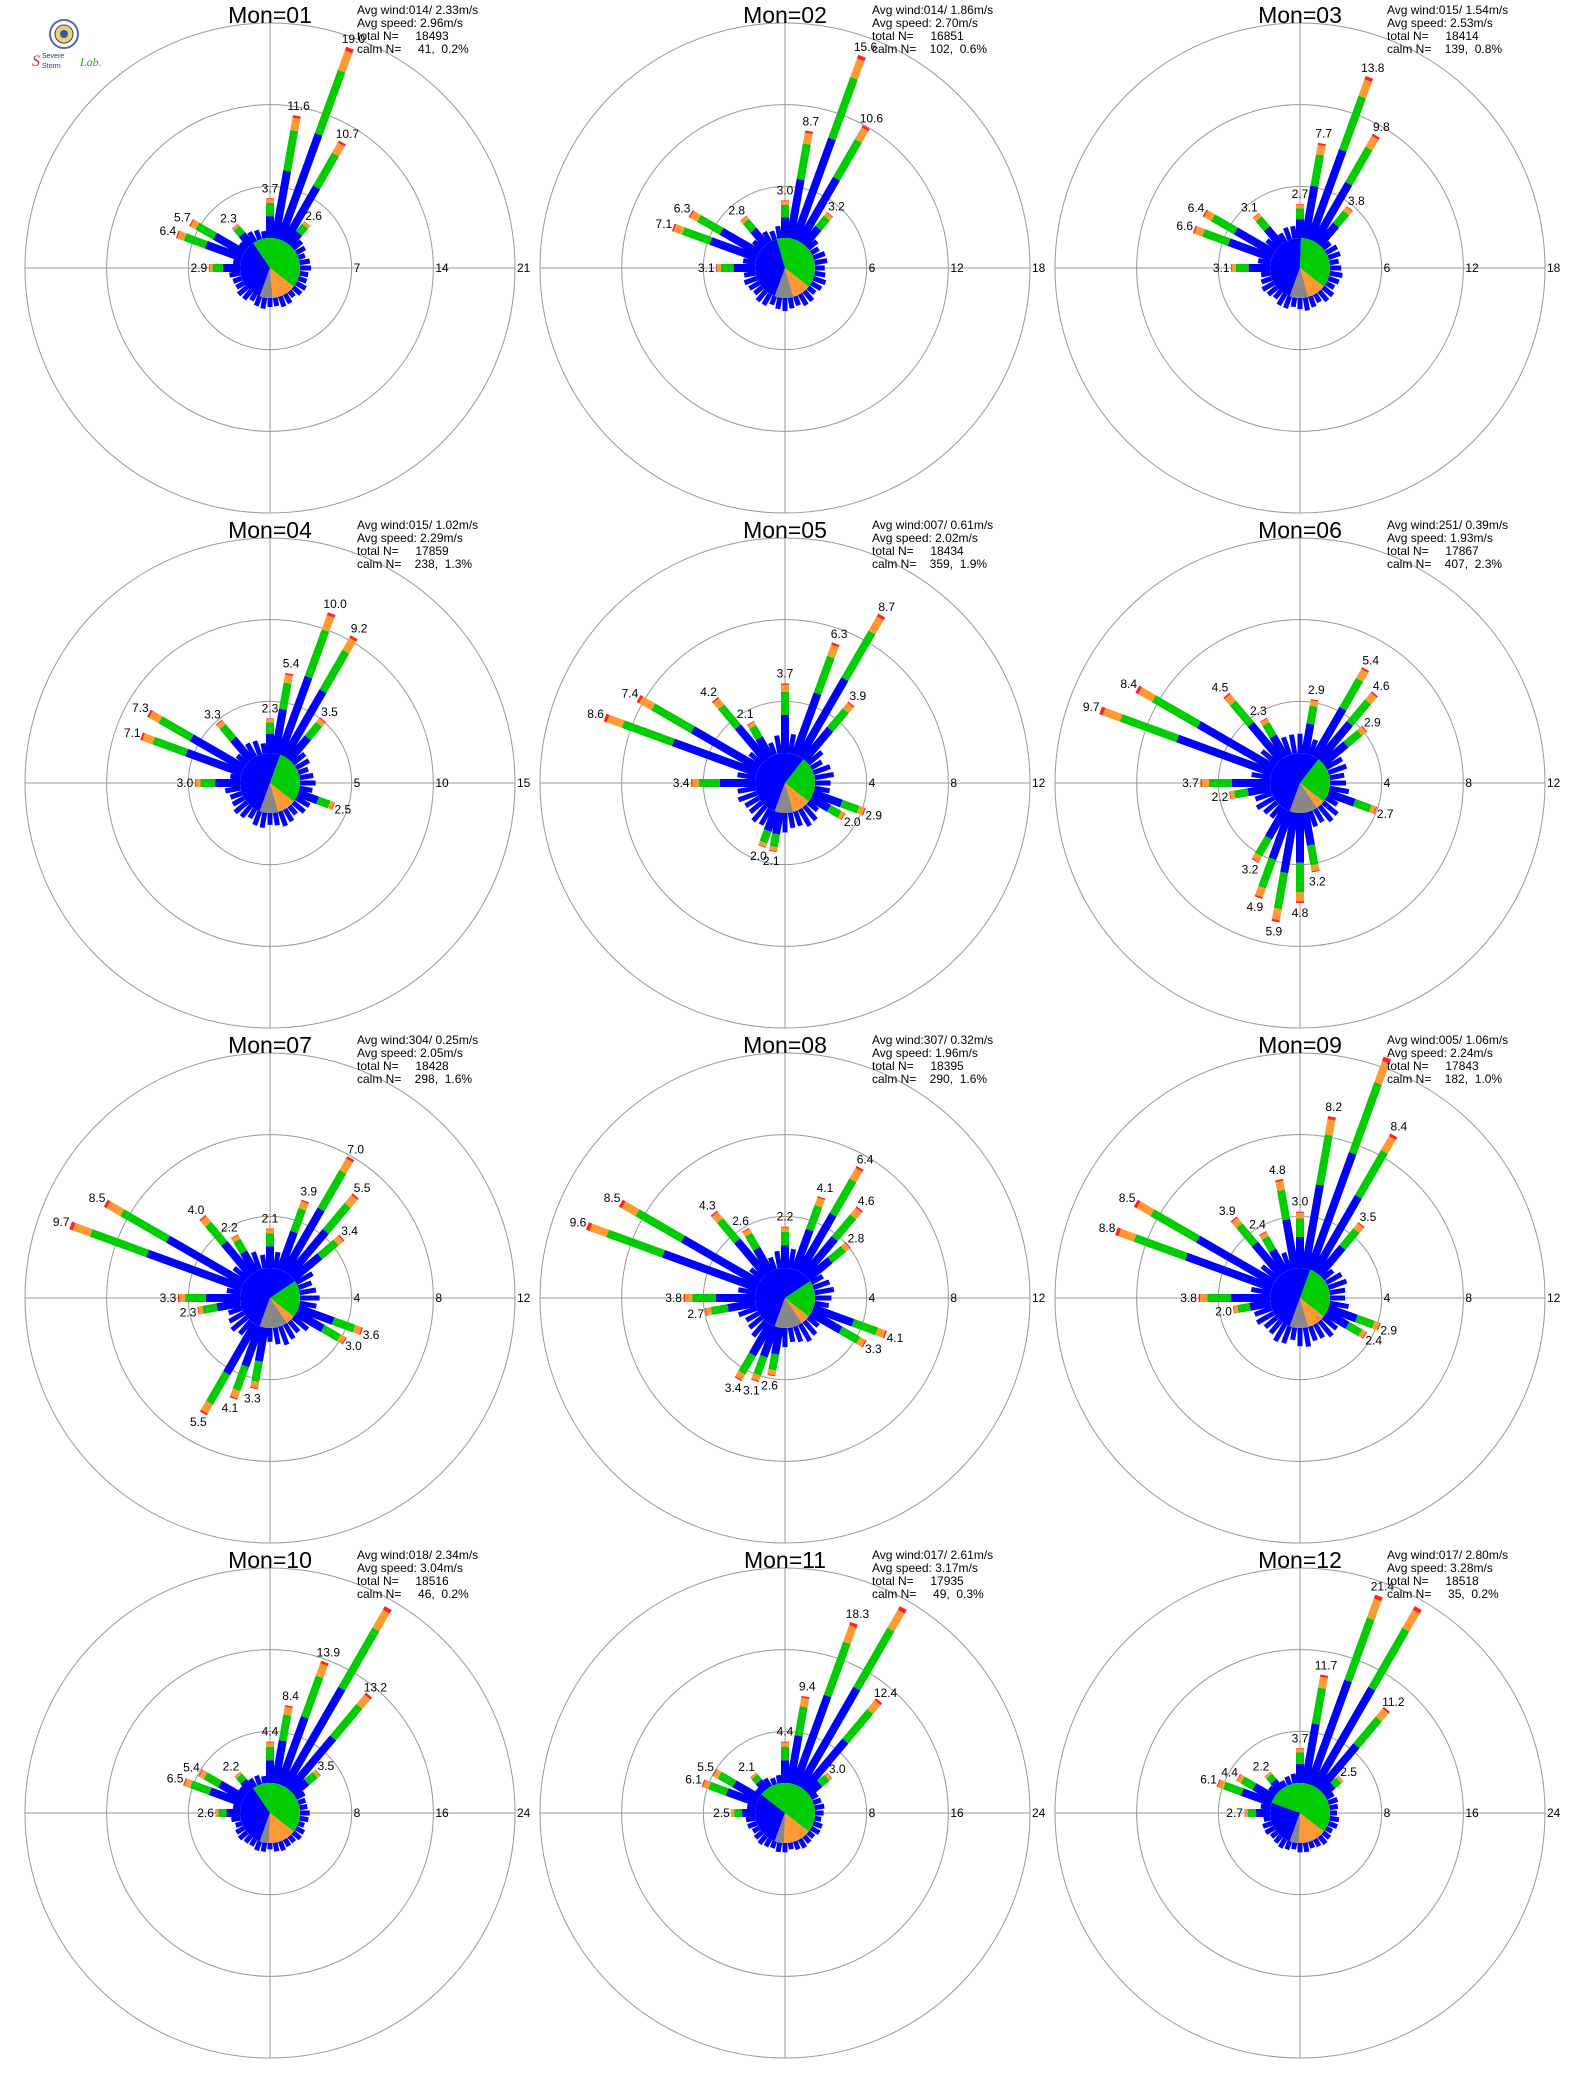 The height and width of the screenshot is (2090, 1580). I want to click on bar-value-label: 3.7, so click(1300, 1738).